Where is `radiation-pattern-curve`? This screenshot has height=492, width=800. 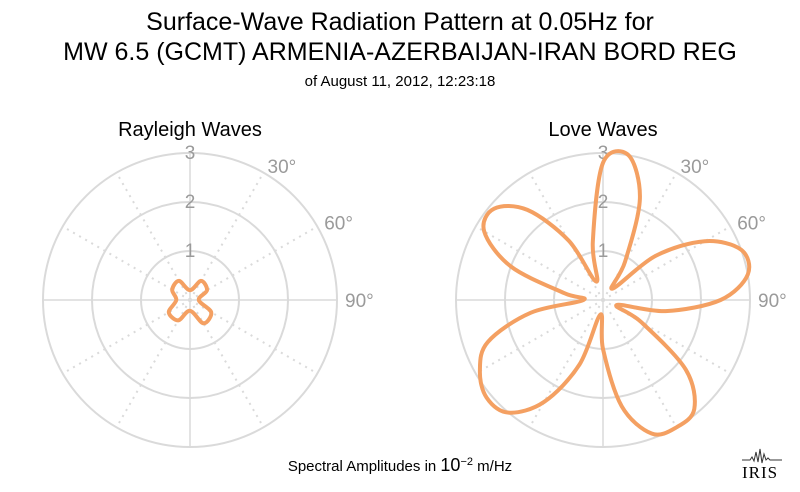 radiation-pattern-curve is located at coordinates (190, 302).